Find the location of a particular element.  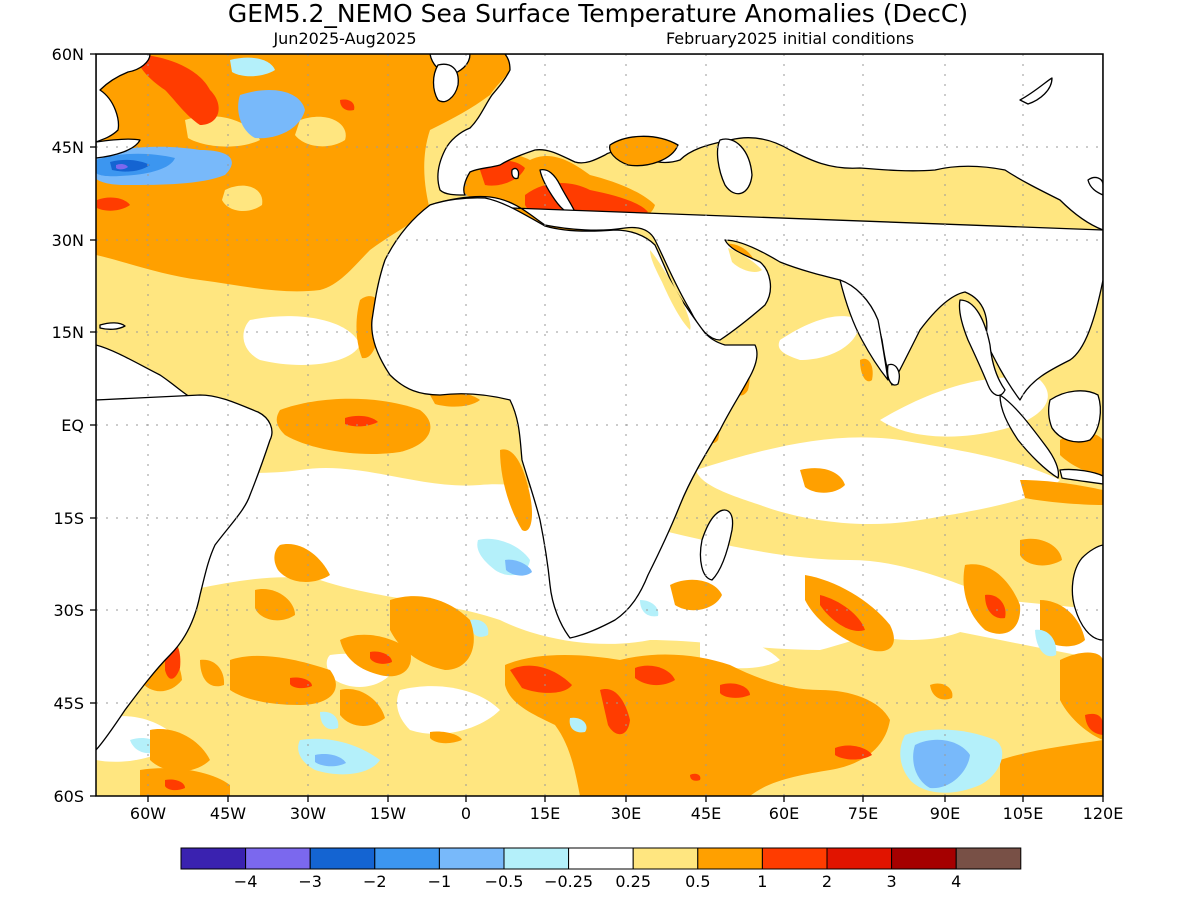

tropical-atlantic-hotspot is located at coordinates (361, 421).